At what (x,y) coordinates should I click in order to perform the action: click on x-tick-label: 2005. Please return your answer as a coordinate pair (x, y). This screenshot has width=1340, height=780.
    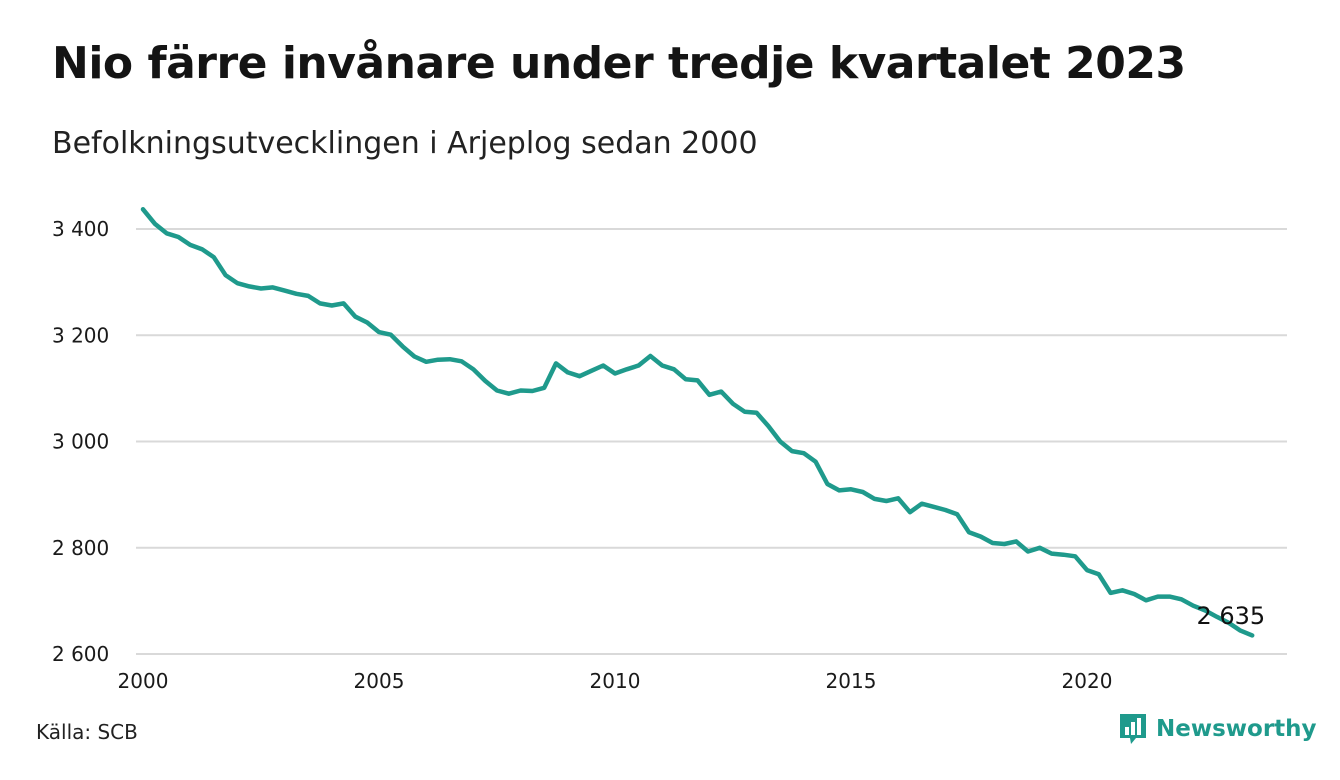
    Looking at the image, I should click on (379, 681).